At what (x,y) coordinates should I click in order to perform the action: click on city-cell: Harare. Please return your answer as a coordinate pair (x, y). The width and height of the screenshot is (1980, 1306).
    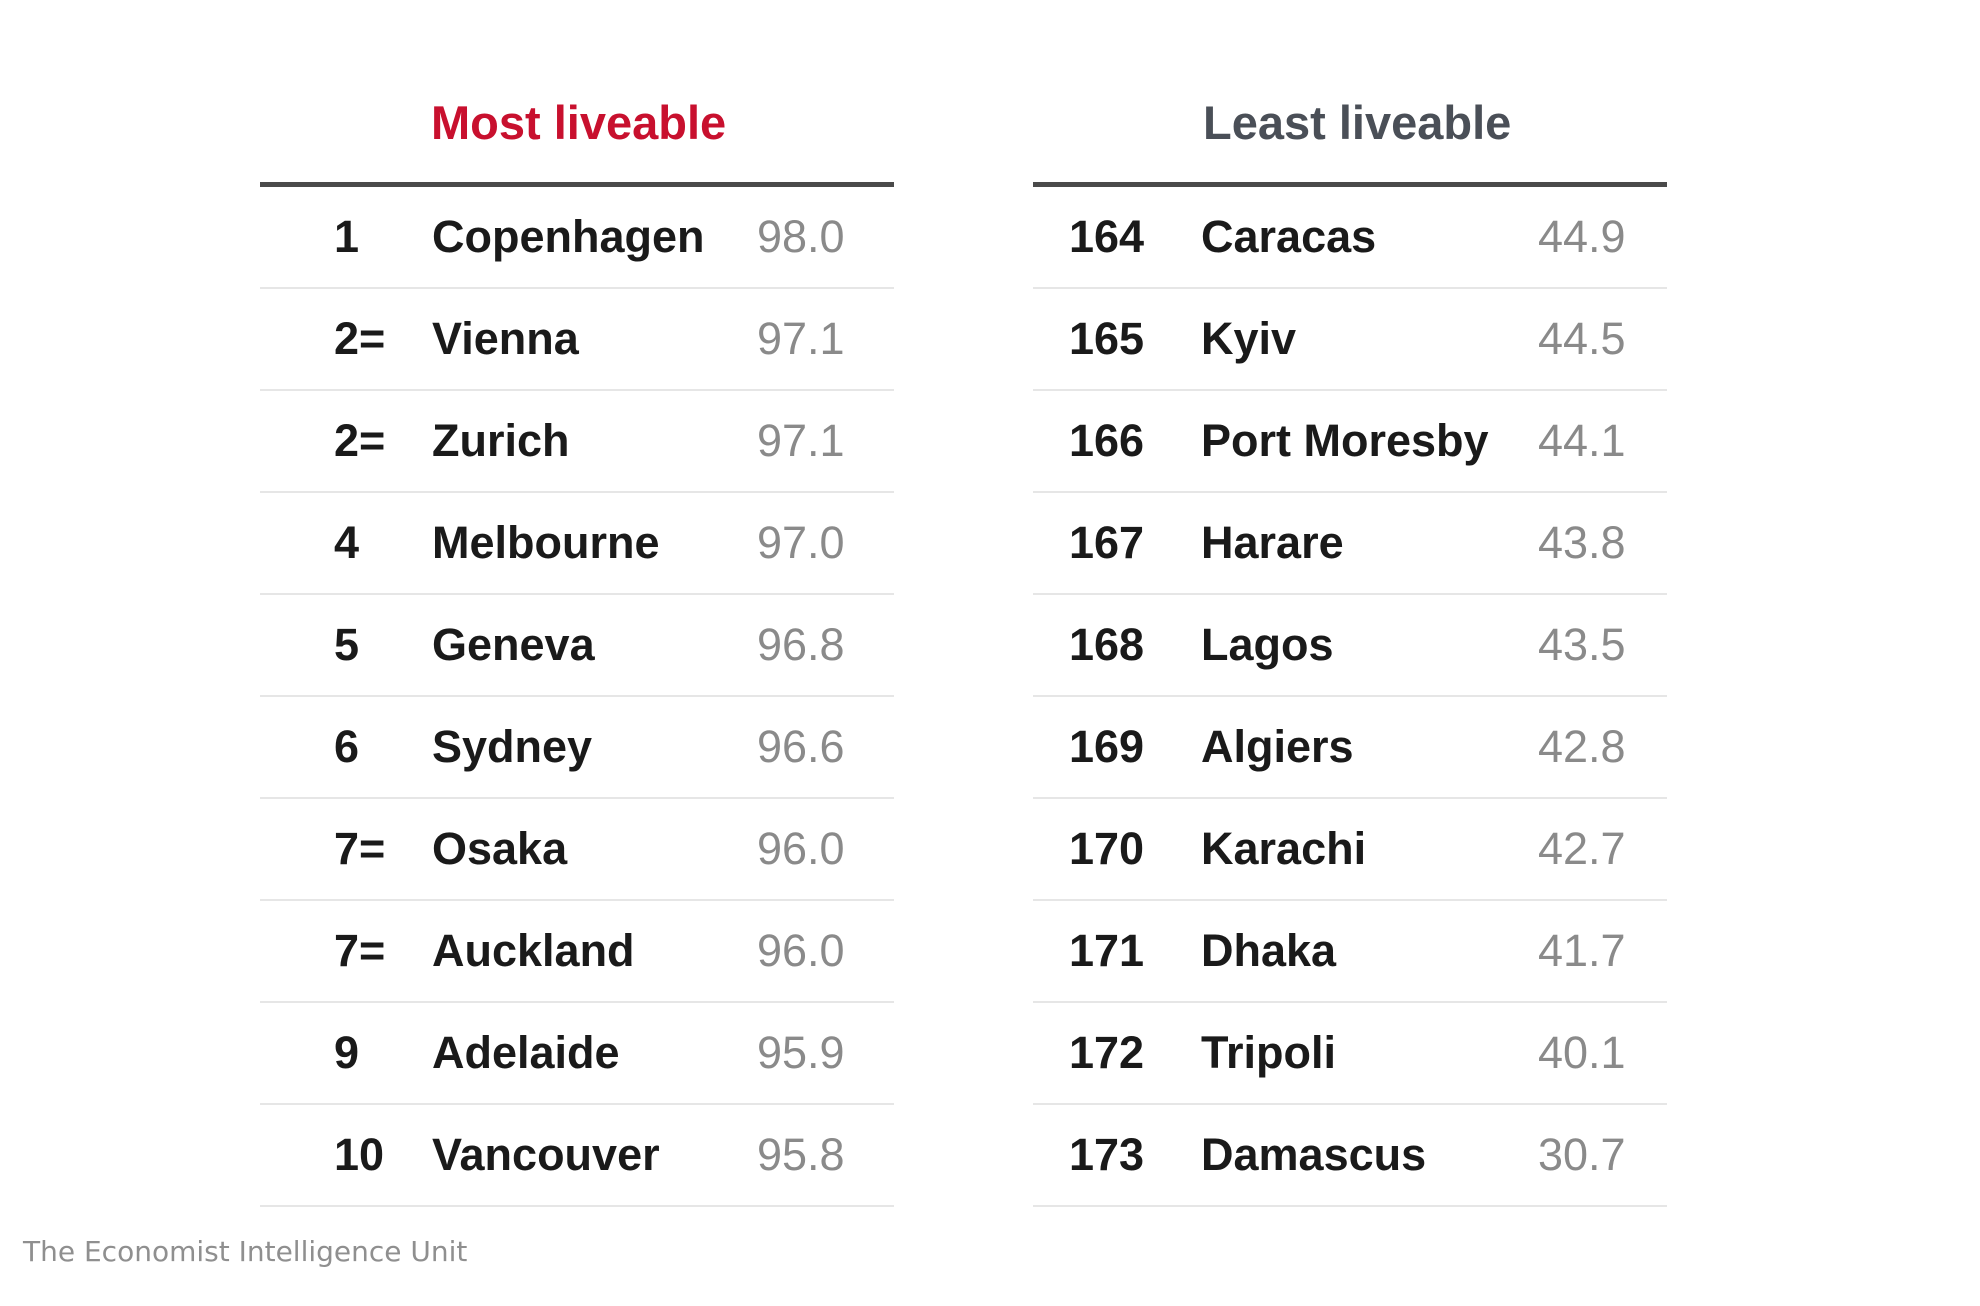
    Looking at the image, I should click on (1272, 542).